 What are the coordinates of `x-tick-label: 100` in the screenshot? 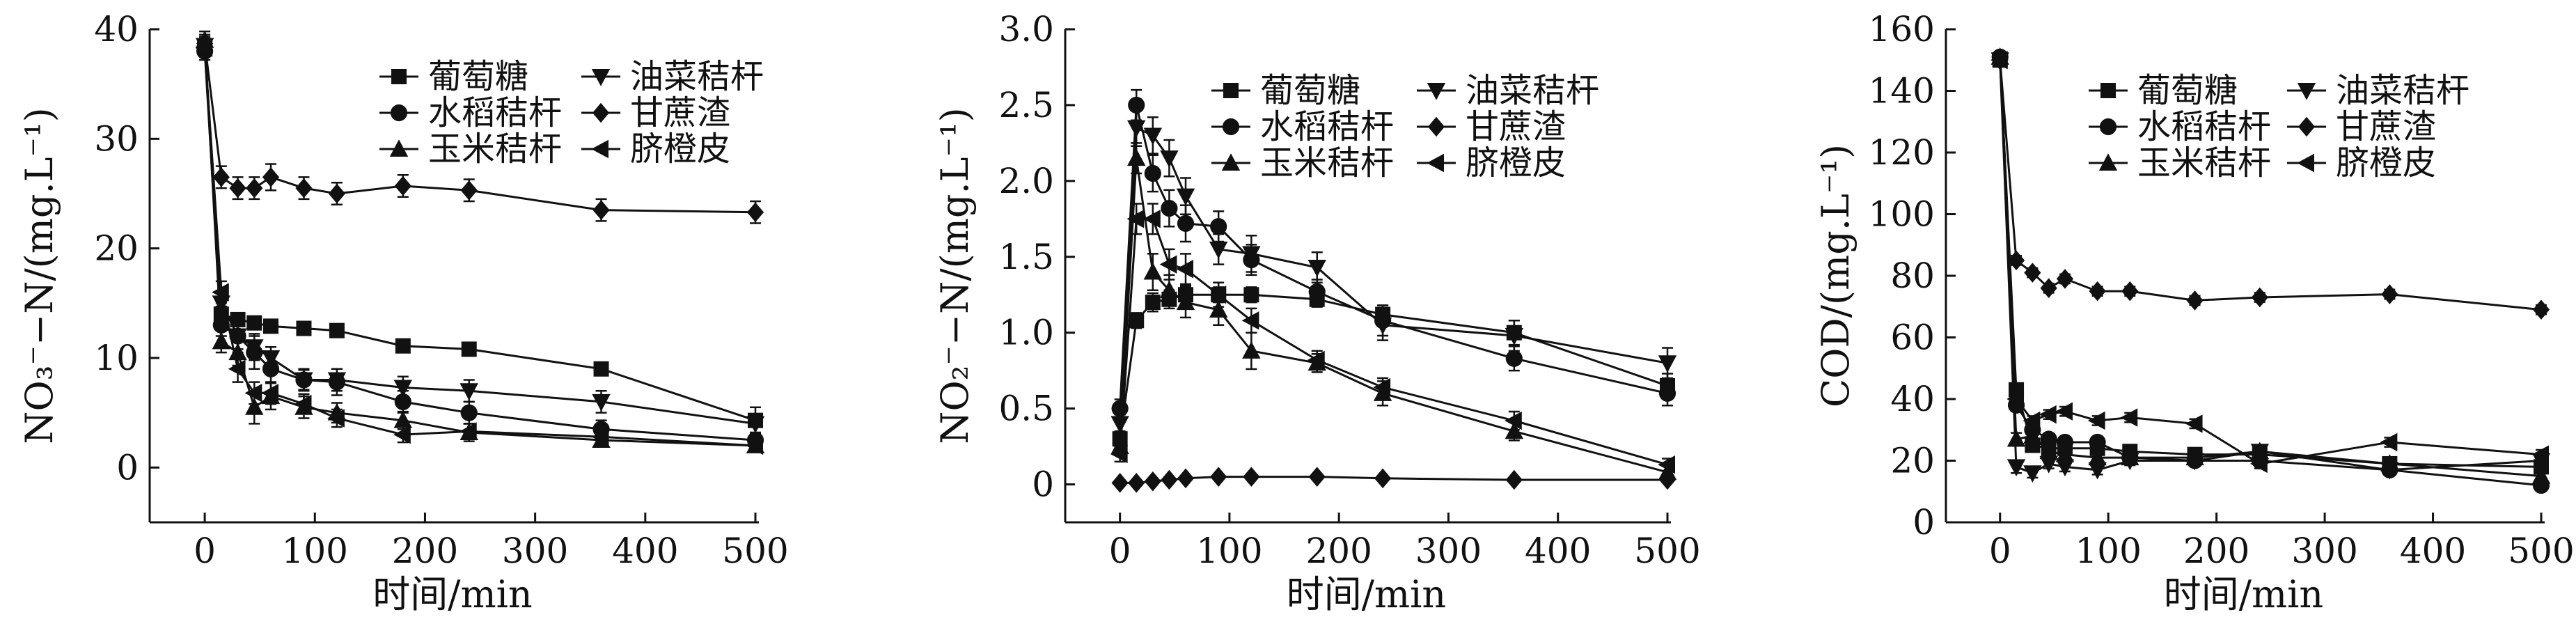 It's located at (1229, 551).